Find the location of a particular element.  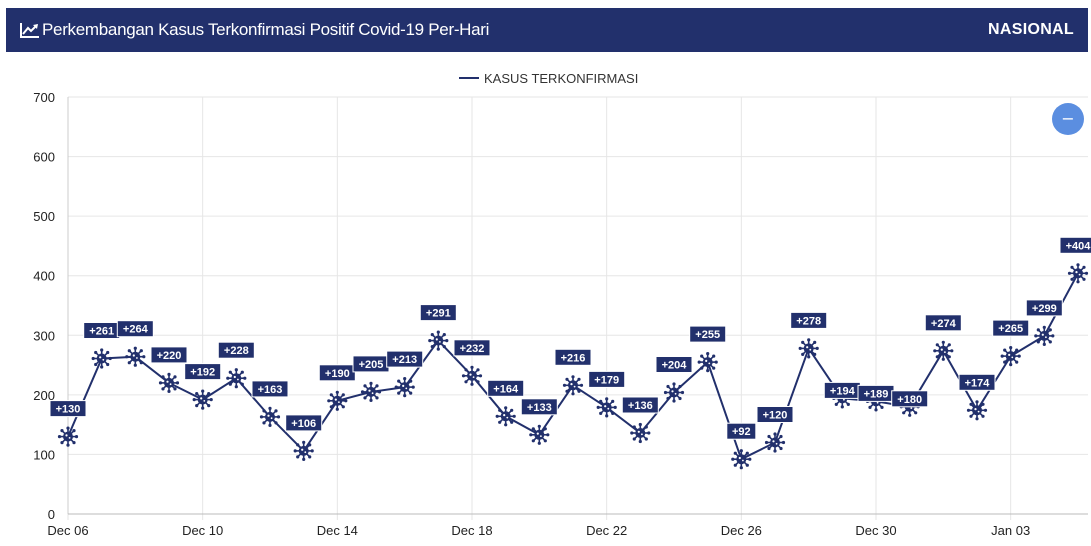

data-label: +163 is located at coordinates (270, 389).